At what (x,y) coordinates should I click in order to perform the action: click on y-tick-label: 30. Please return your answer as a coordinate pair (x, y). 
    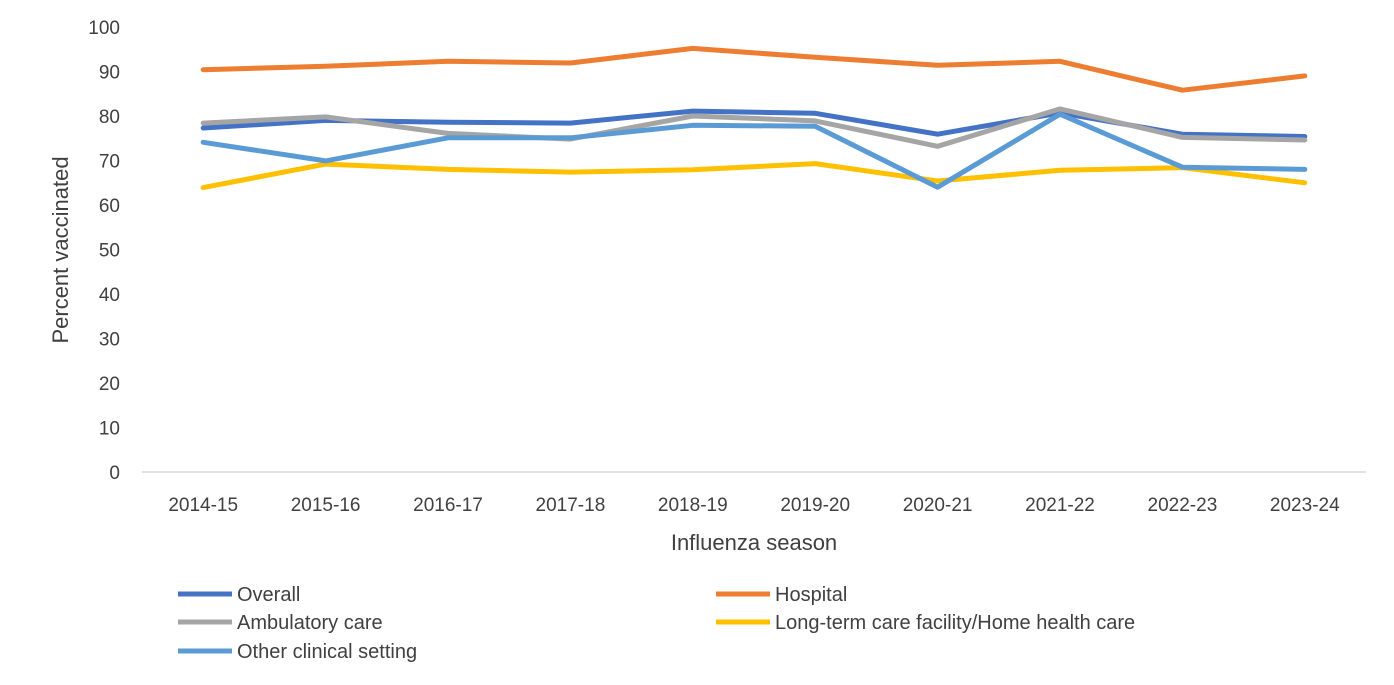
    Looking at the image, I should click on (109, 340).